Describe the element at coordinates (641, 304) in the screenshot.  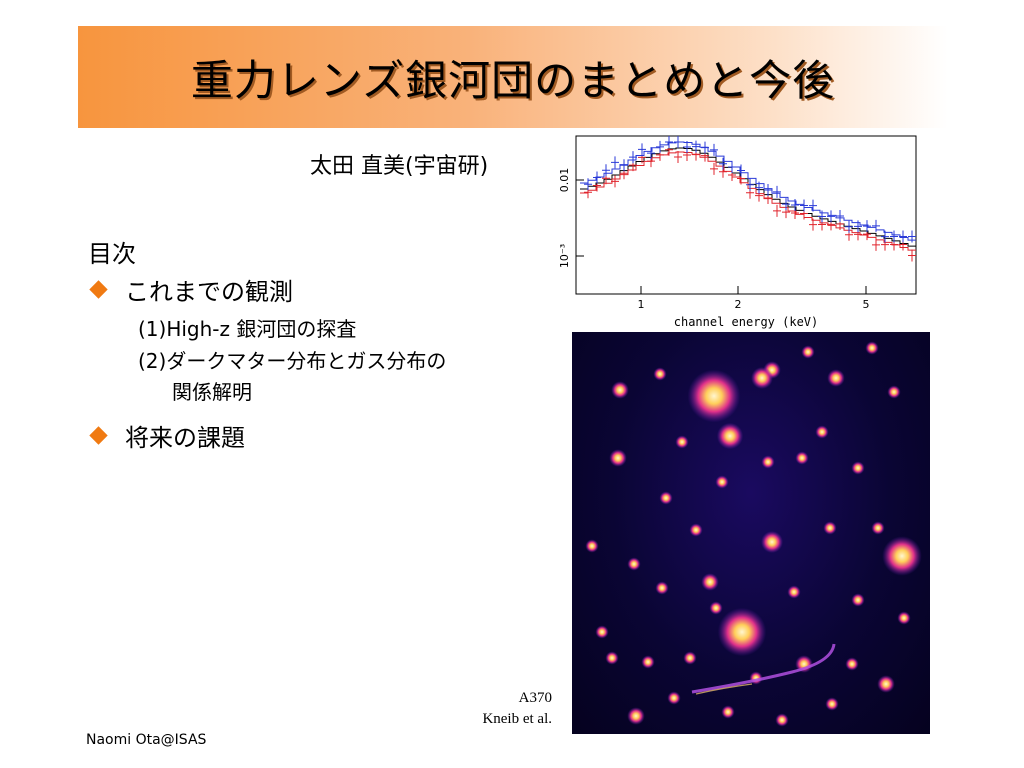
I see `x-tick-label: 1` at that location.